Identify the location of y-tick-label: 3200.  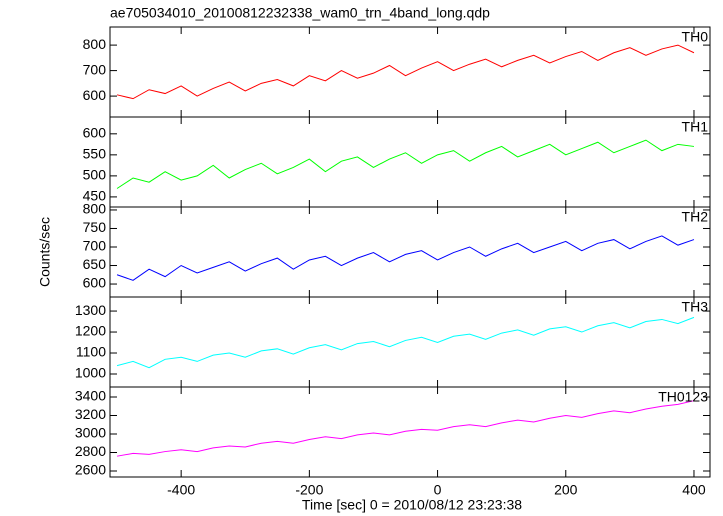
(90, 414).